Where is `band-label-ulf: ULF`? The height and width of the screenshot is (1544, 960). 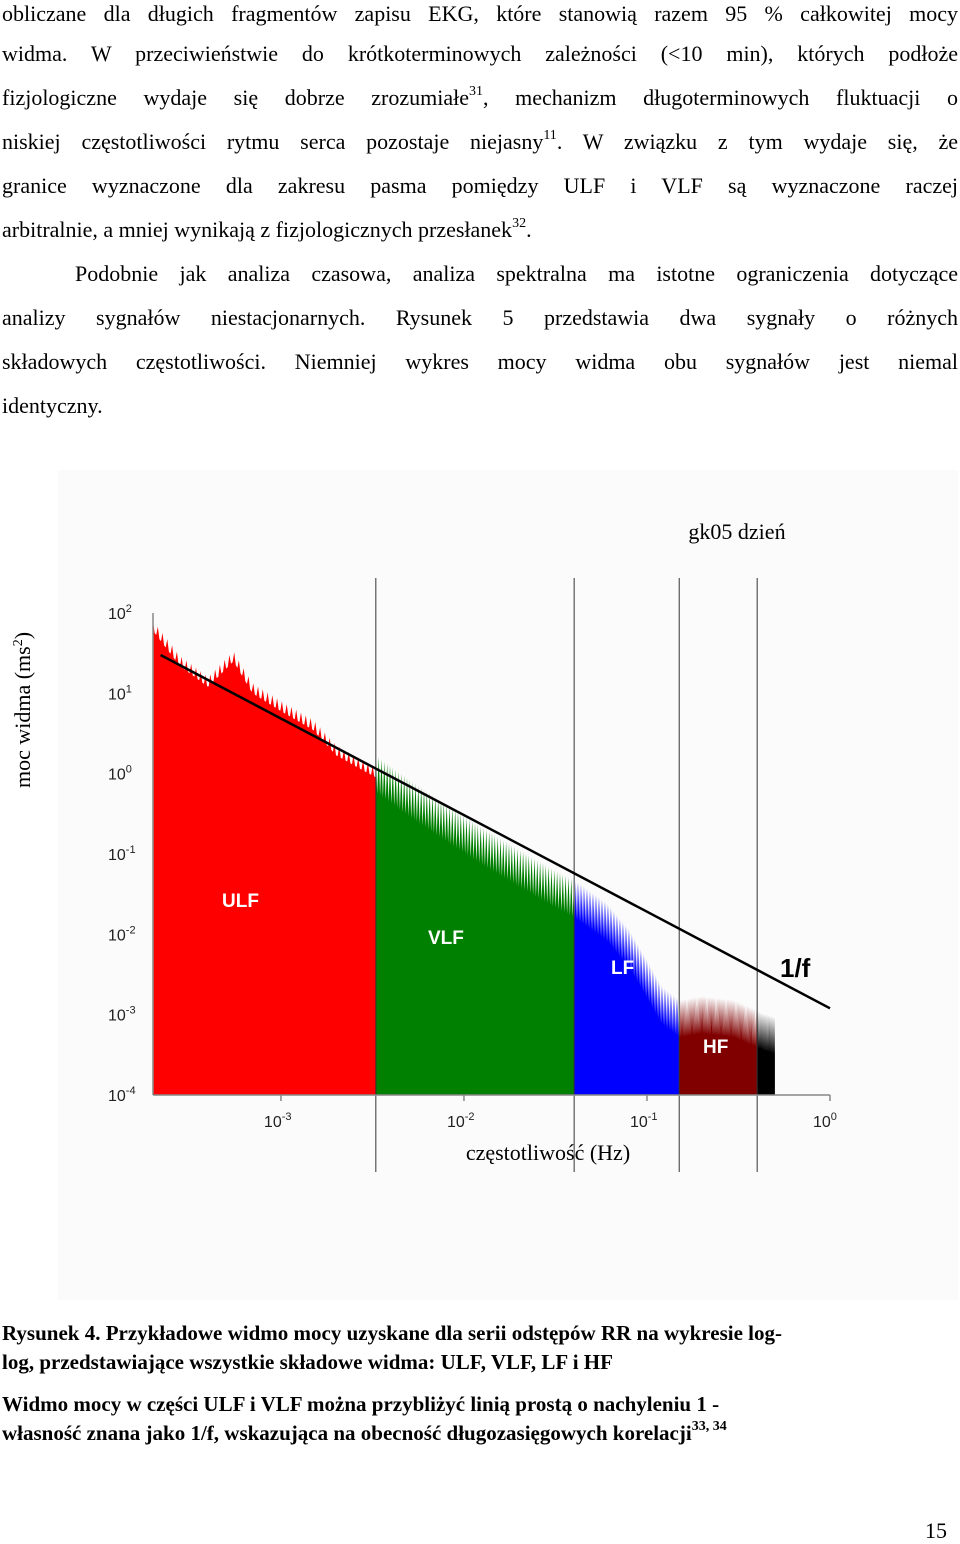 band-label-ulf: ULF is located at coordinates (240, 901).